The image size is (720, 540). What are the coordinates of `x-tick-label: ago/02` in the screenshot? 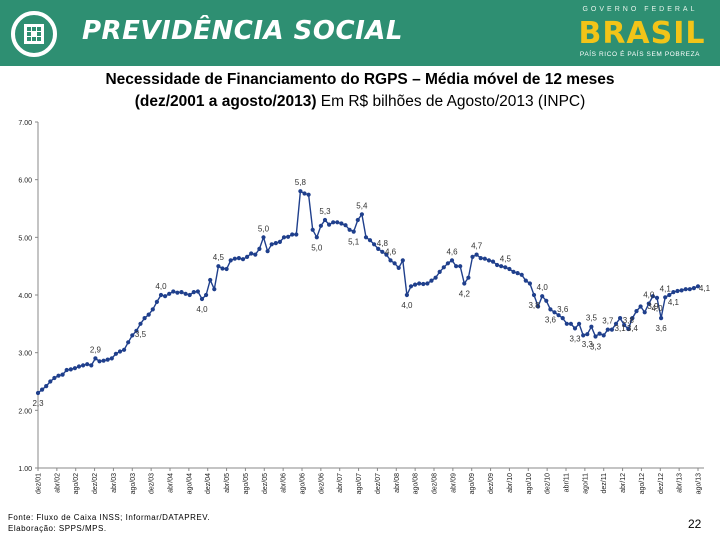 It's located at (76, 484).